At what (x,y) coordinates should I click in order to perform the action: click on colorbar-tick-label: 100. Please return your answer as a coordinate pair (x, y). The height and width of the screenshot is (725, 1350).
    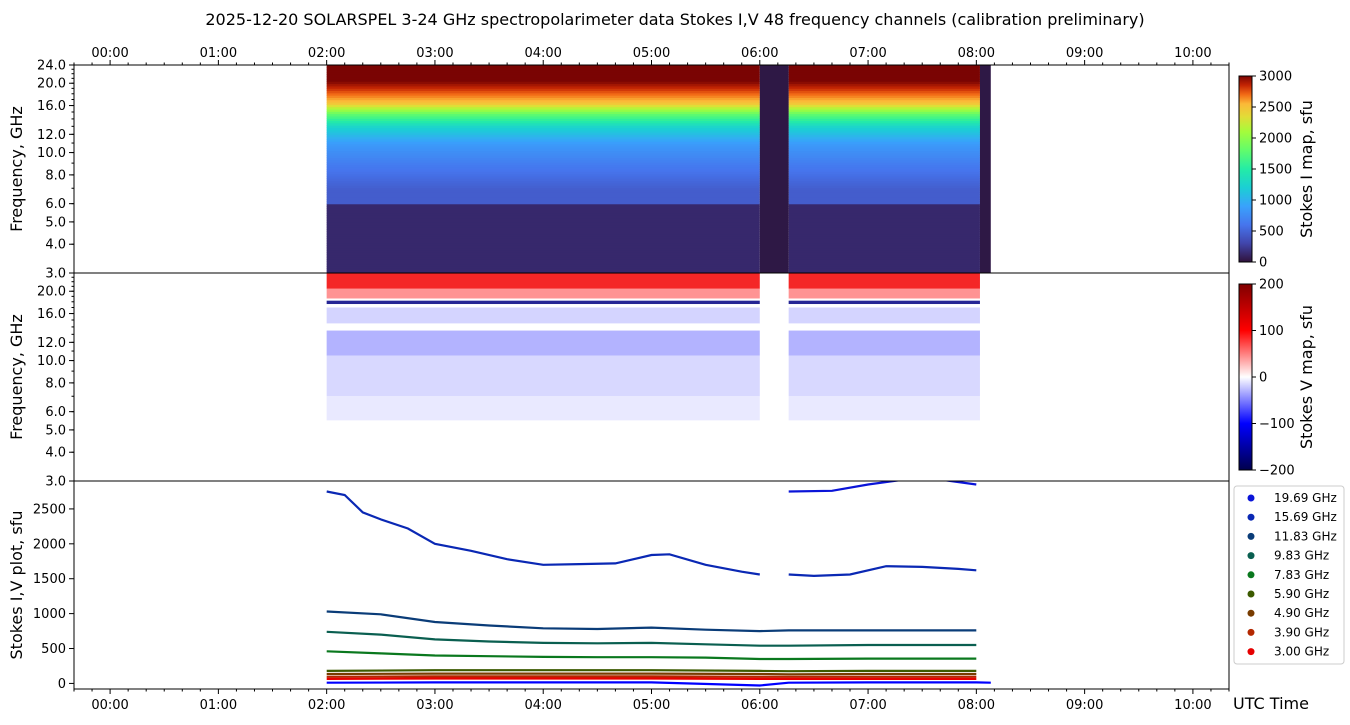
    Looking at the image, I should click on (1271, 331).